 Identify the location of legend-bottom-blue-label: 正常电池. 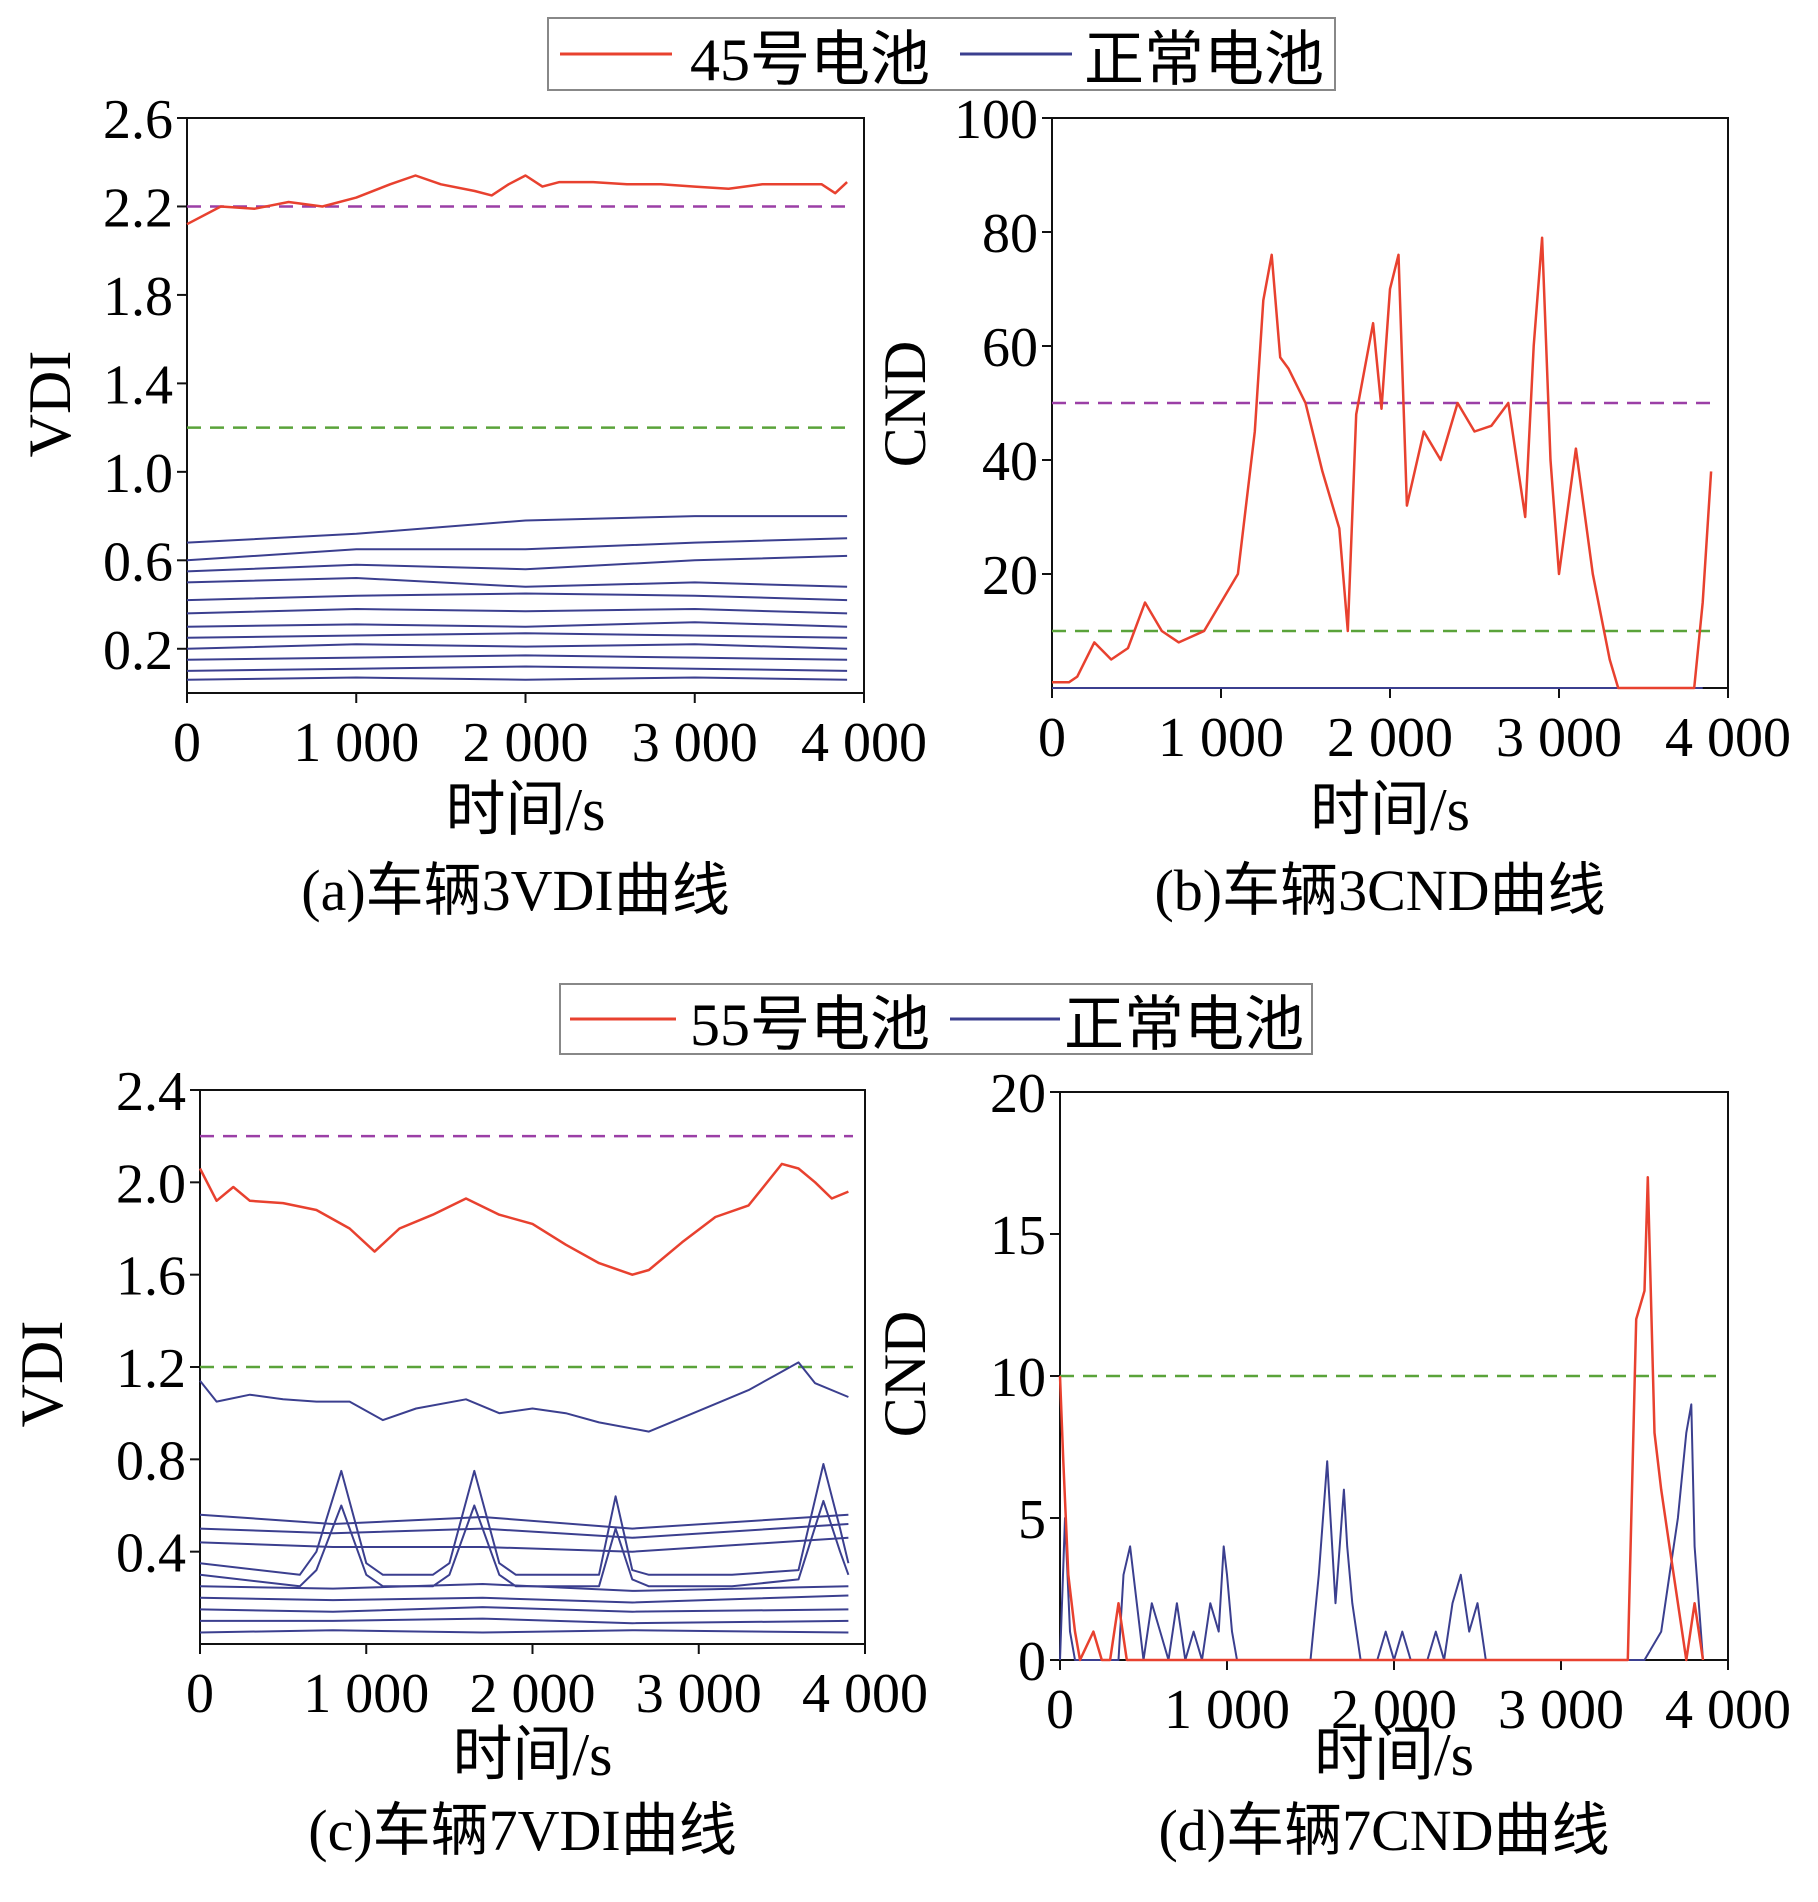
(1184, 1025).